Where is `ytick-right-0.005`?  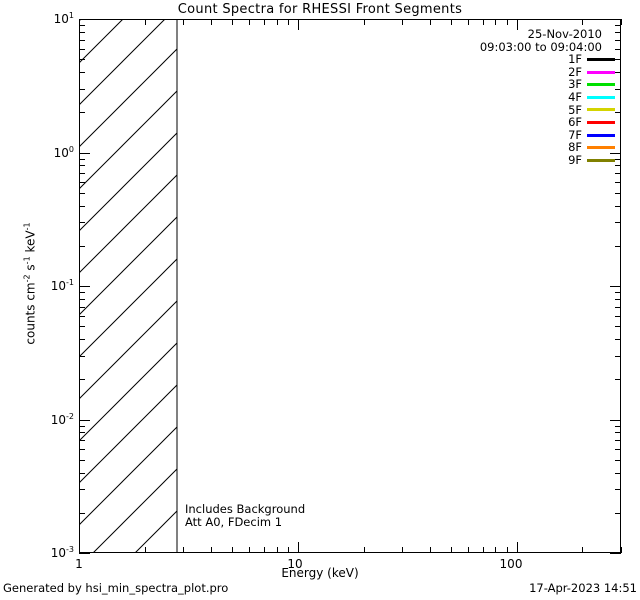
ytick-right-0.005 is located at coordinates (618, 460).